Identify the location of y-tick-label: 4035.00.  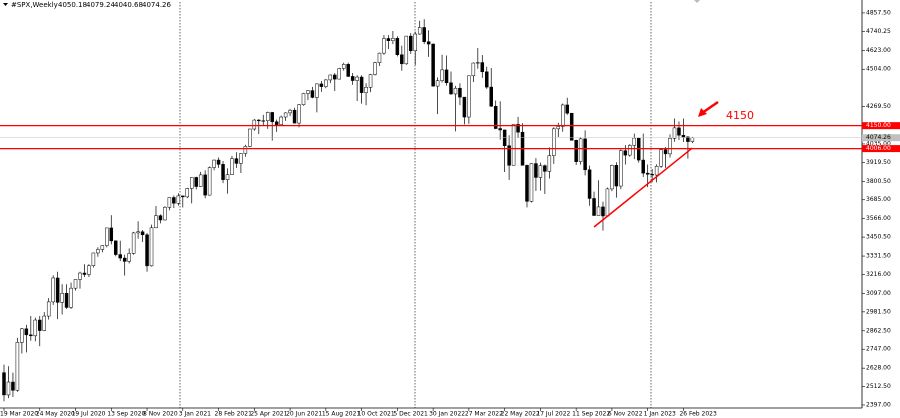
(878, 143).